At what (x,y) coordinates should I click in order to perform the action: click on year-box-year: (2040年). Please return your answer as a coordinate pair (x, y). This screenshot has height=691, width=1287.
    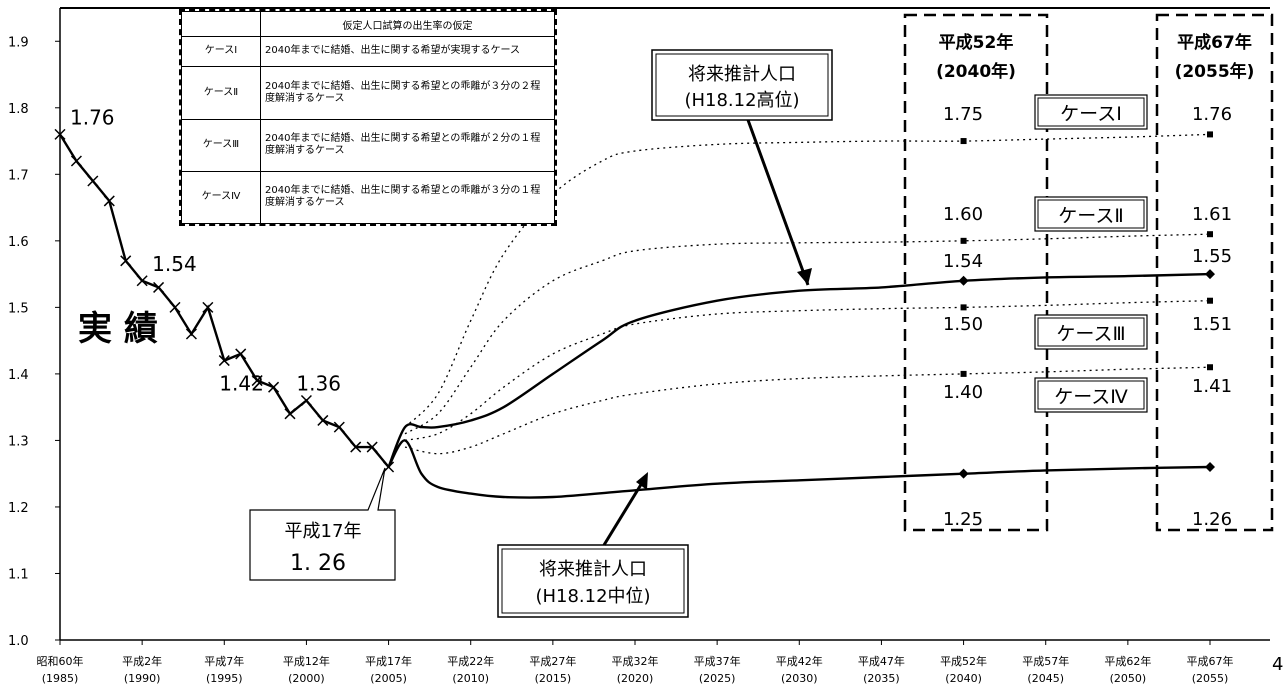
    Looking at the image, I should click on (976, 71).